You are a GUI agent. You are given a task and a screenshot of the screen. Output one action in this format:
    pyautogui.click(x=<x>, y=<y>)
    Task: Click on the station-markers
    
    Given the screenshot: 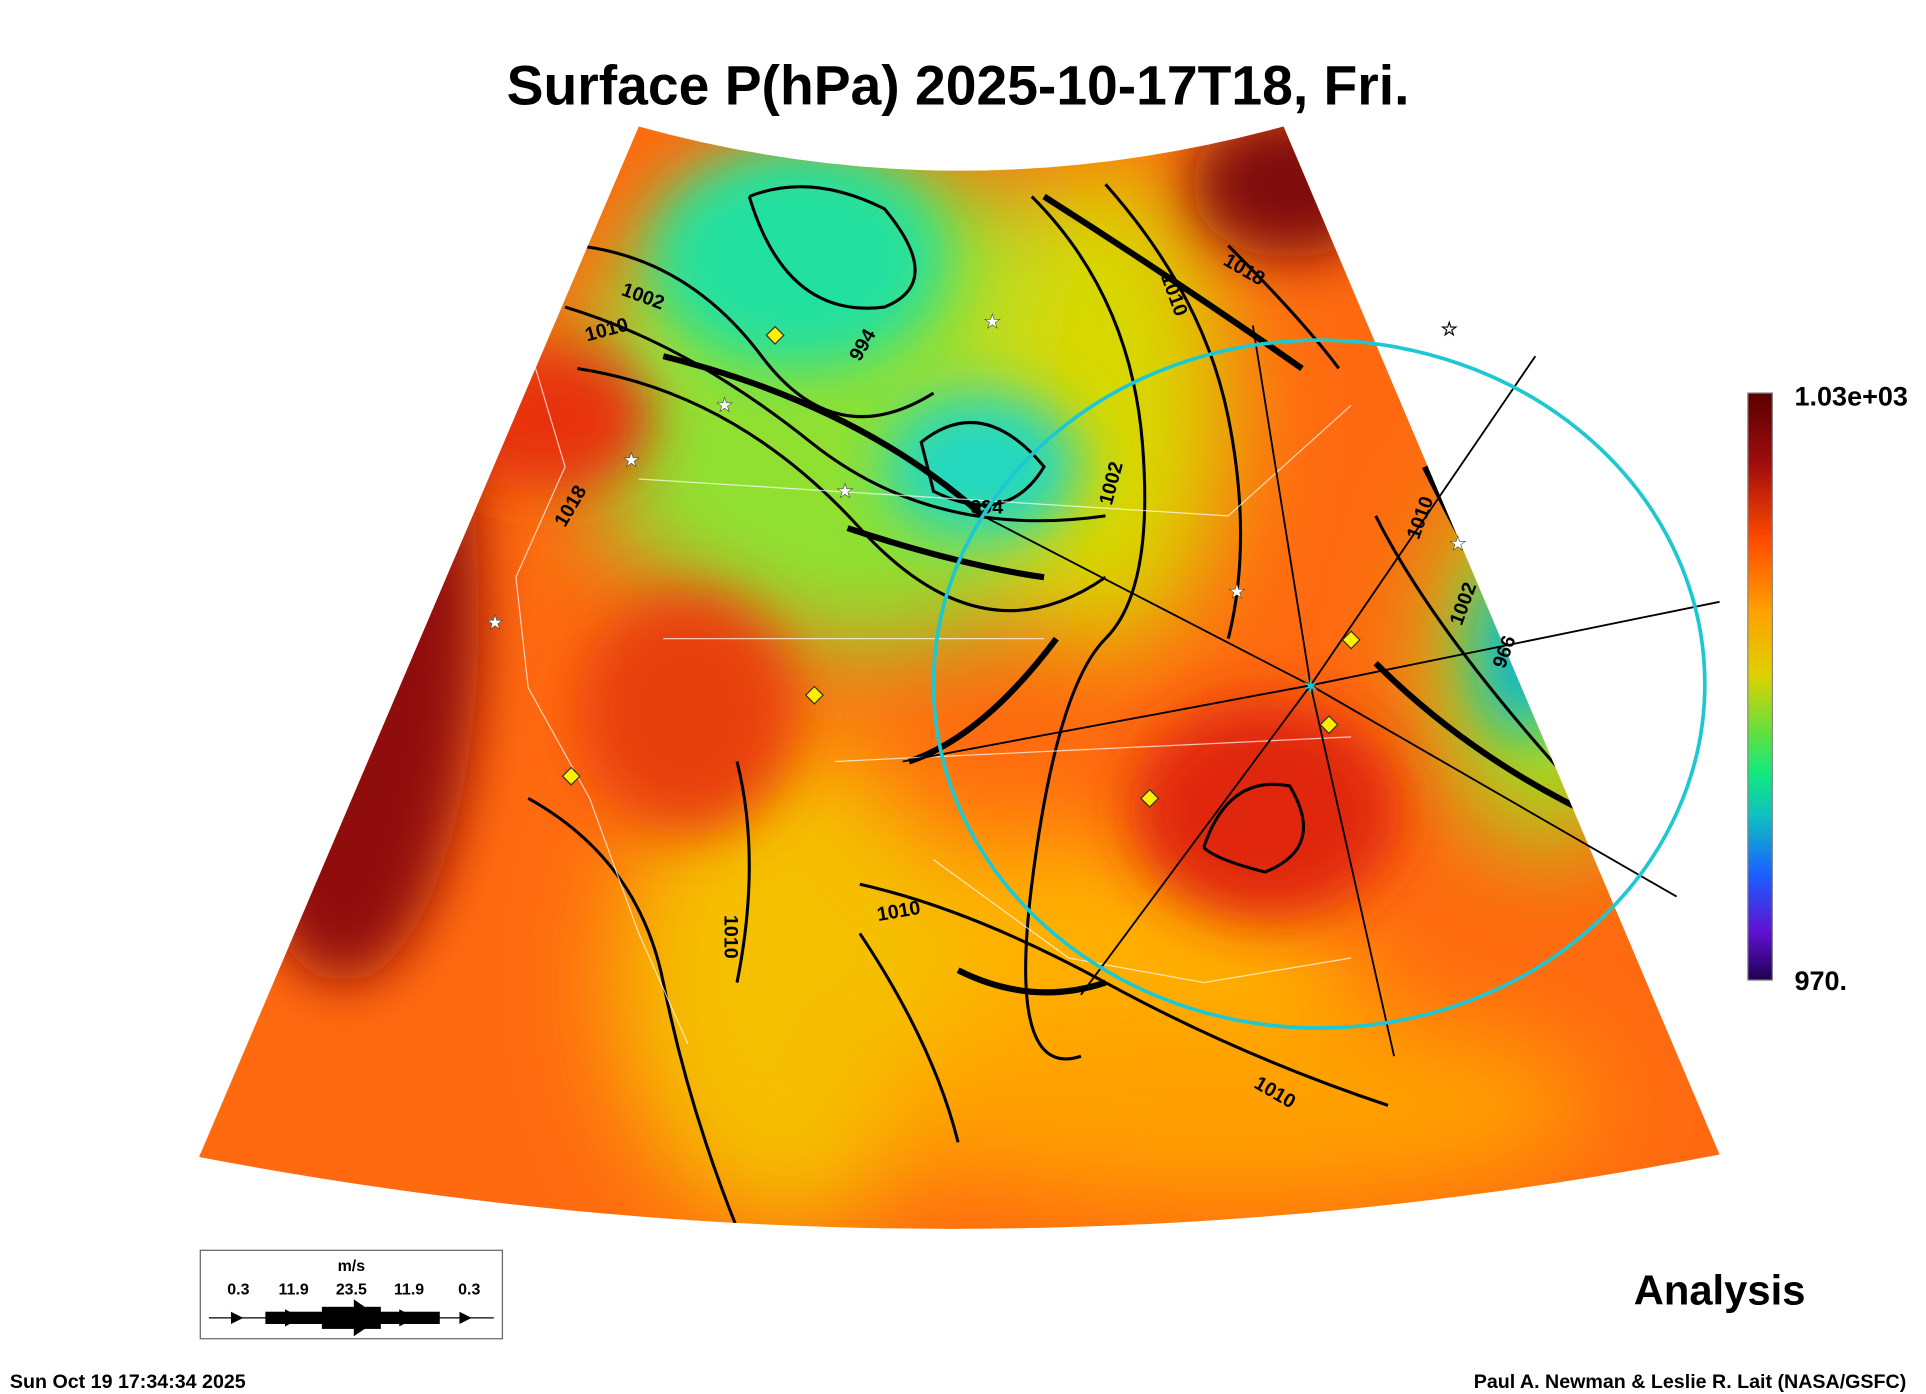 What is the action you would take?
    pyautogui.click(x=961, y=566)
    